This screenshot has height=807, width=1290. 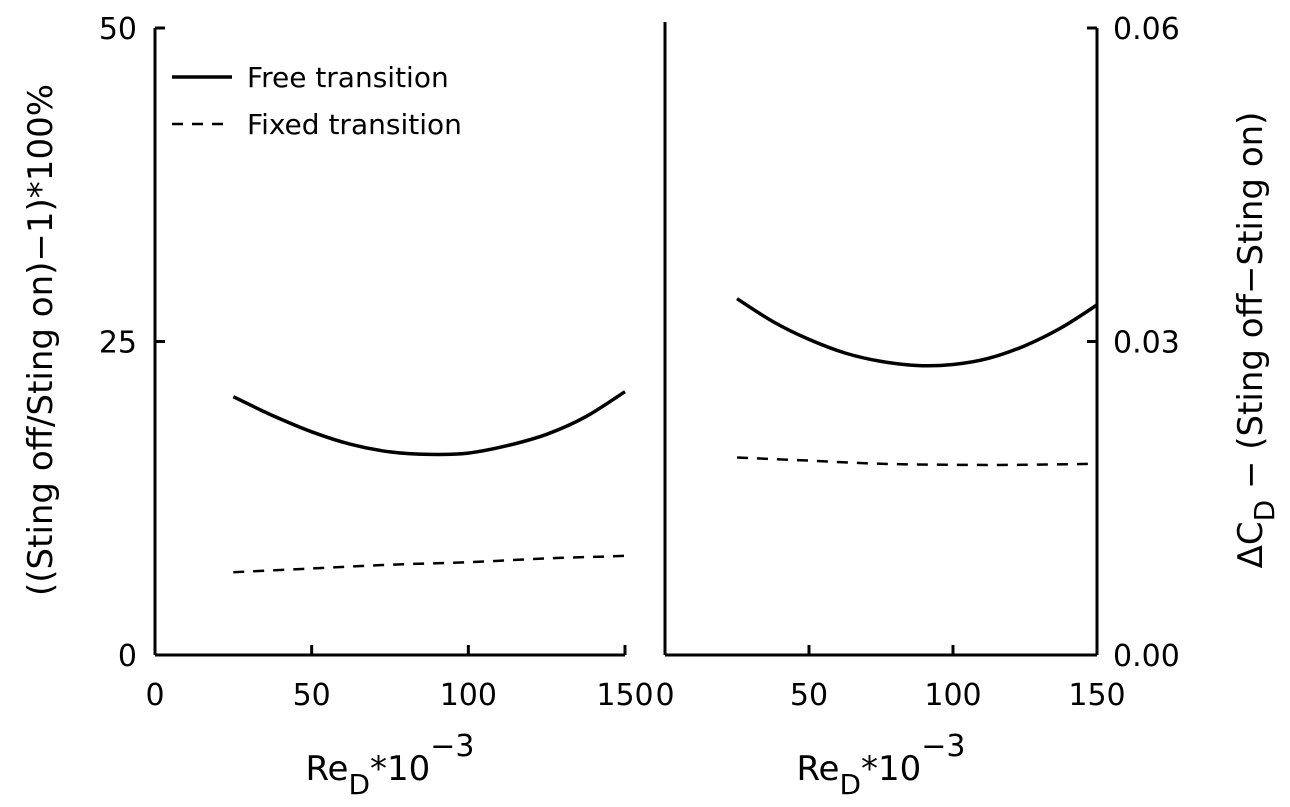 What do you see at coordinates (118, 29) in the screenshot?
I see `left-y-tick-label: 50` at bounding box center [118, 29].